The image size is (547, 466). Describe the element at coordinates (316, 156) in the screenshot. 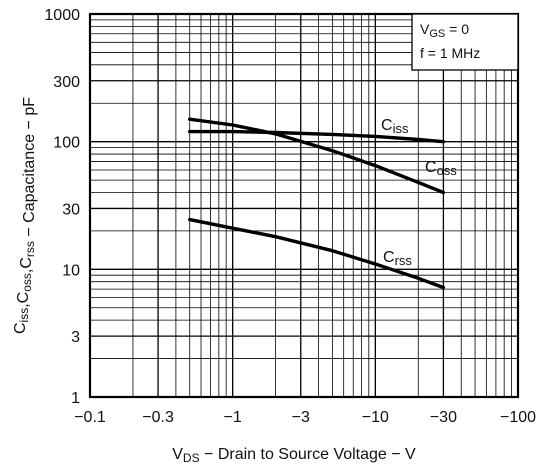

I see `curve-coss` at that location.